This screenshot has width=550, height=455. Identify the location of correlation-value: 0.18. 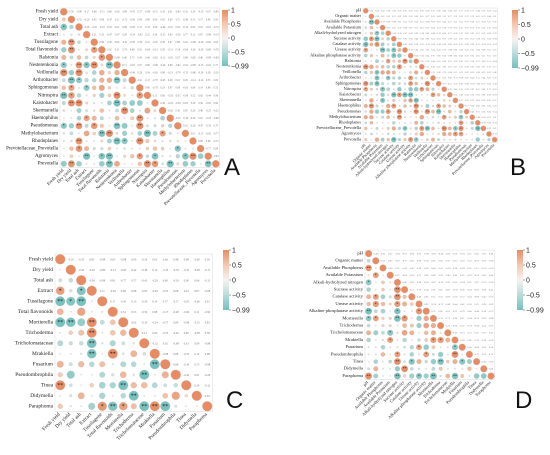
(472, 62).